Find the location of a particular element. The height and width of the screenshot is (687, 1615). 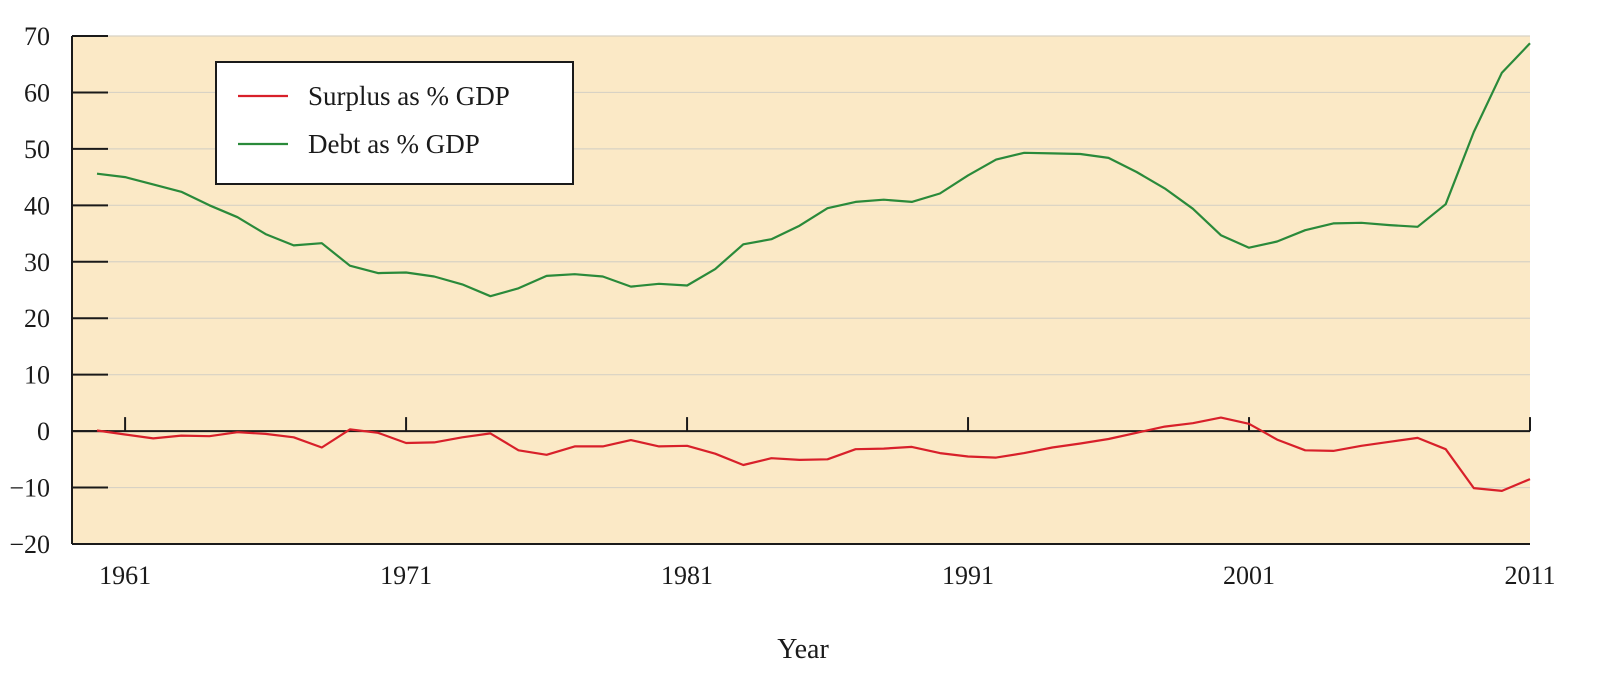

x-tick-label: 1991 is located at coordinates (968, 575).